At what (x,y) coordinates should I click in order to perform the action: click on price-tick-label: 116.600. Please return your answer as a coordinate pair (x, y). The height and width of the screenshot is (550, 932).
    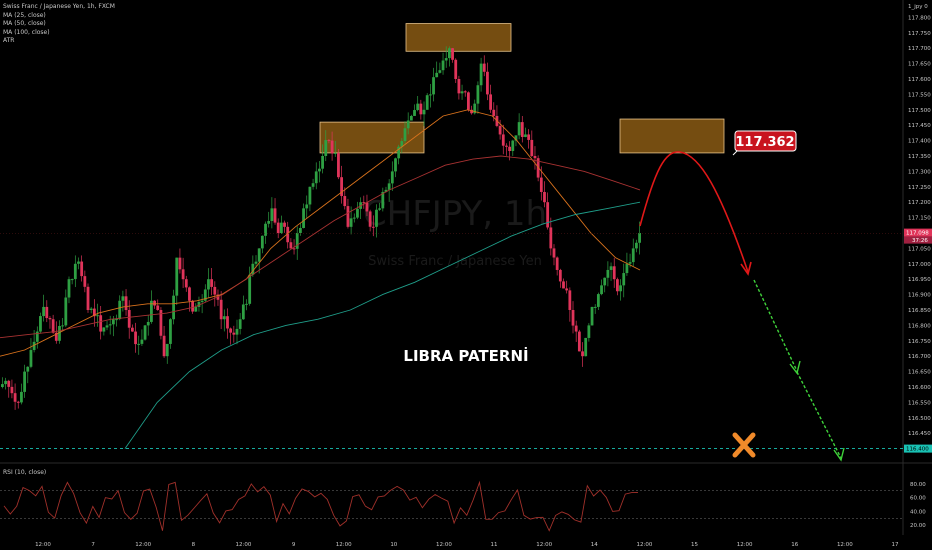
    Looking at the image, I should click on (919, 388).